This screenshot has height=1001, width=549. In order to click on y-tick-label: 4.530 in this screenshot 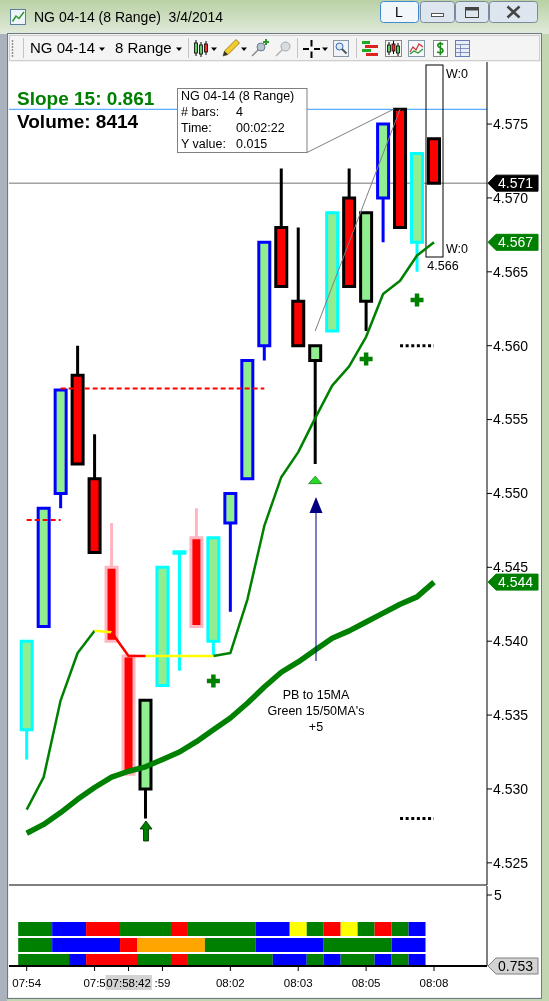, I will do `click(511, 788)`.